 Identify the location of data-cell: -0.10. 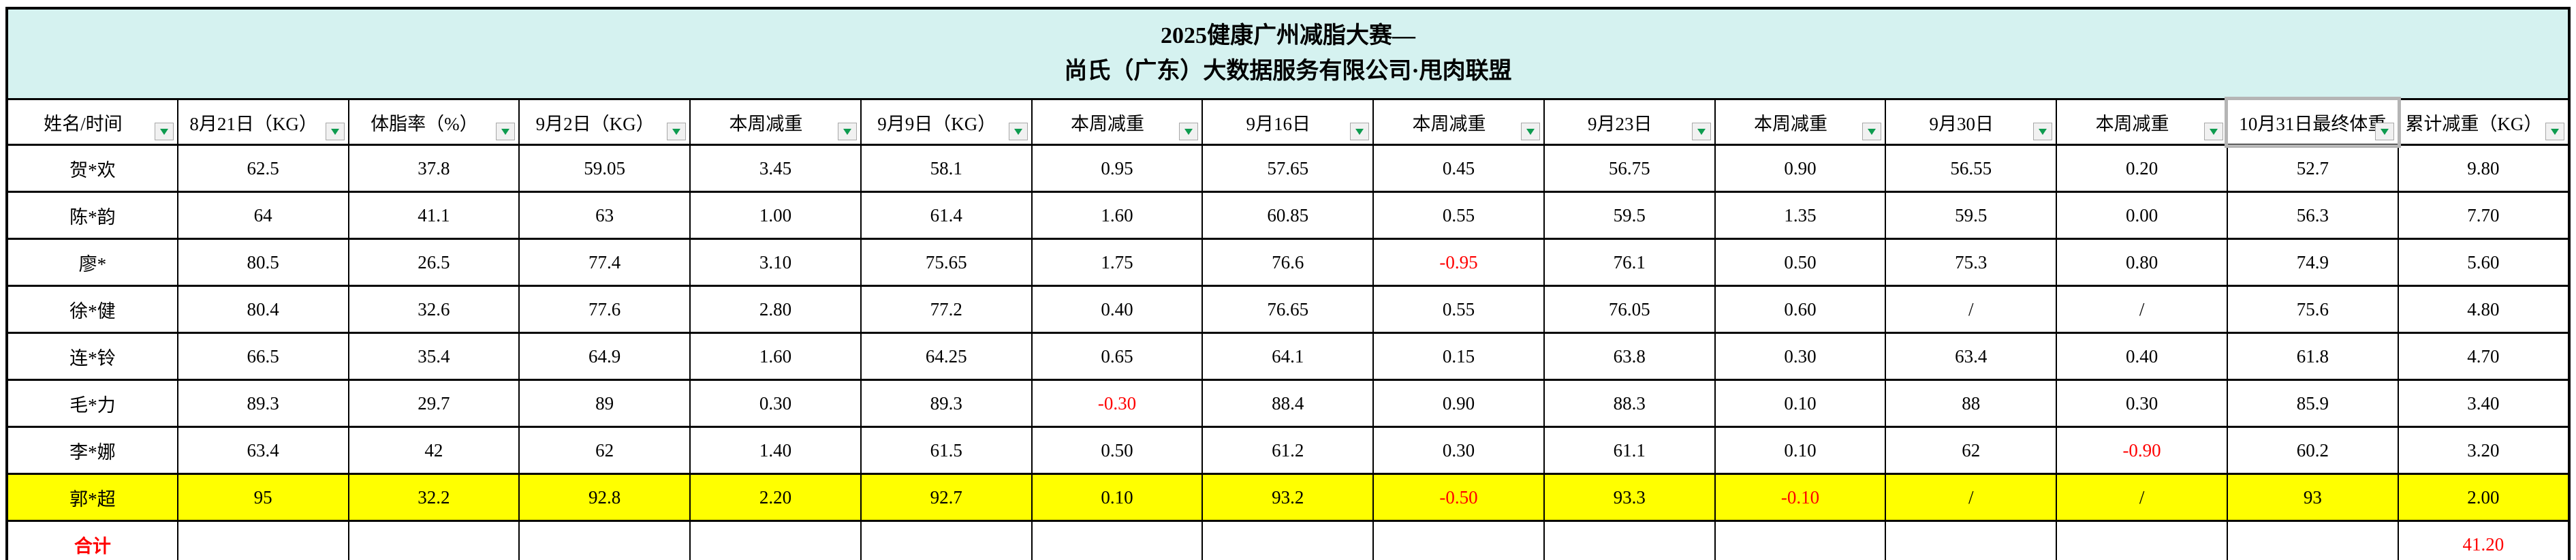
(1800, 497).